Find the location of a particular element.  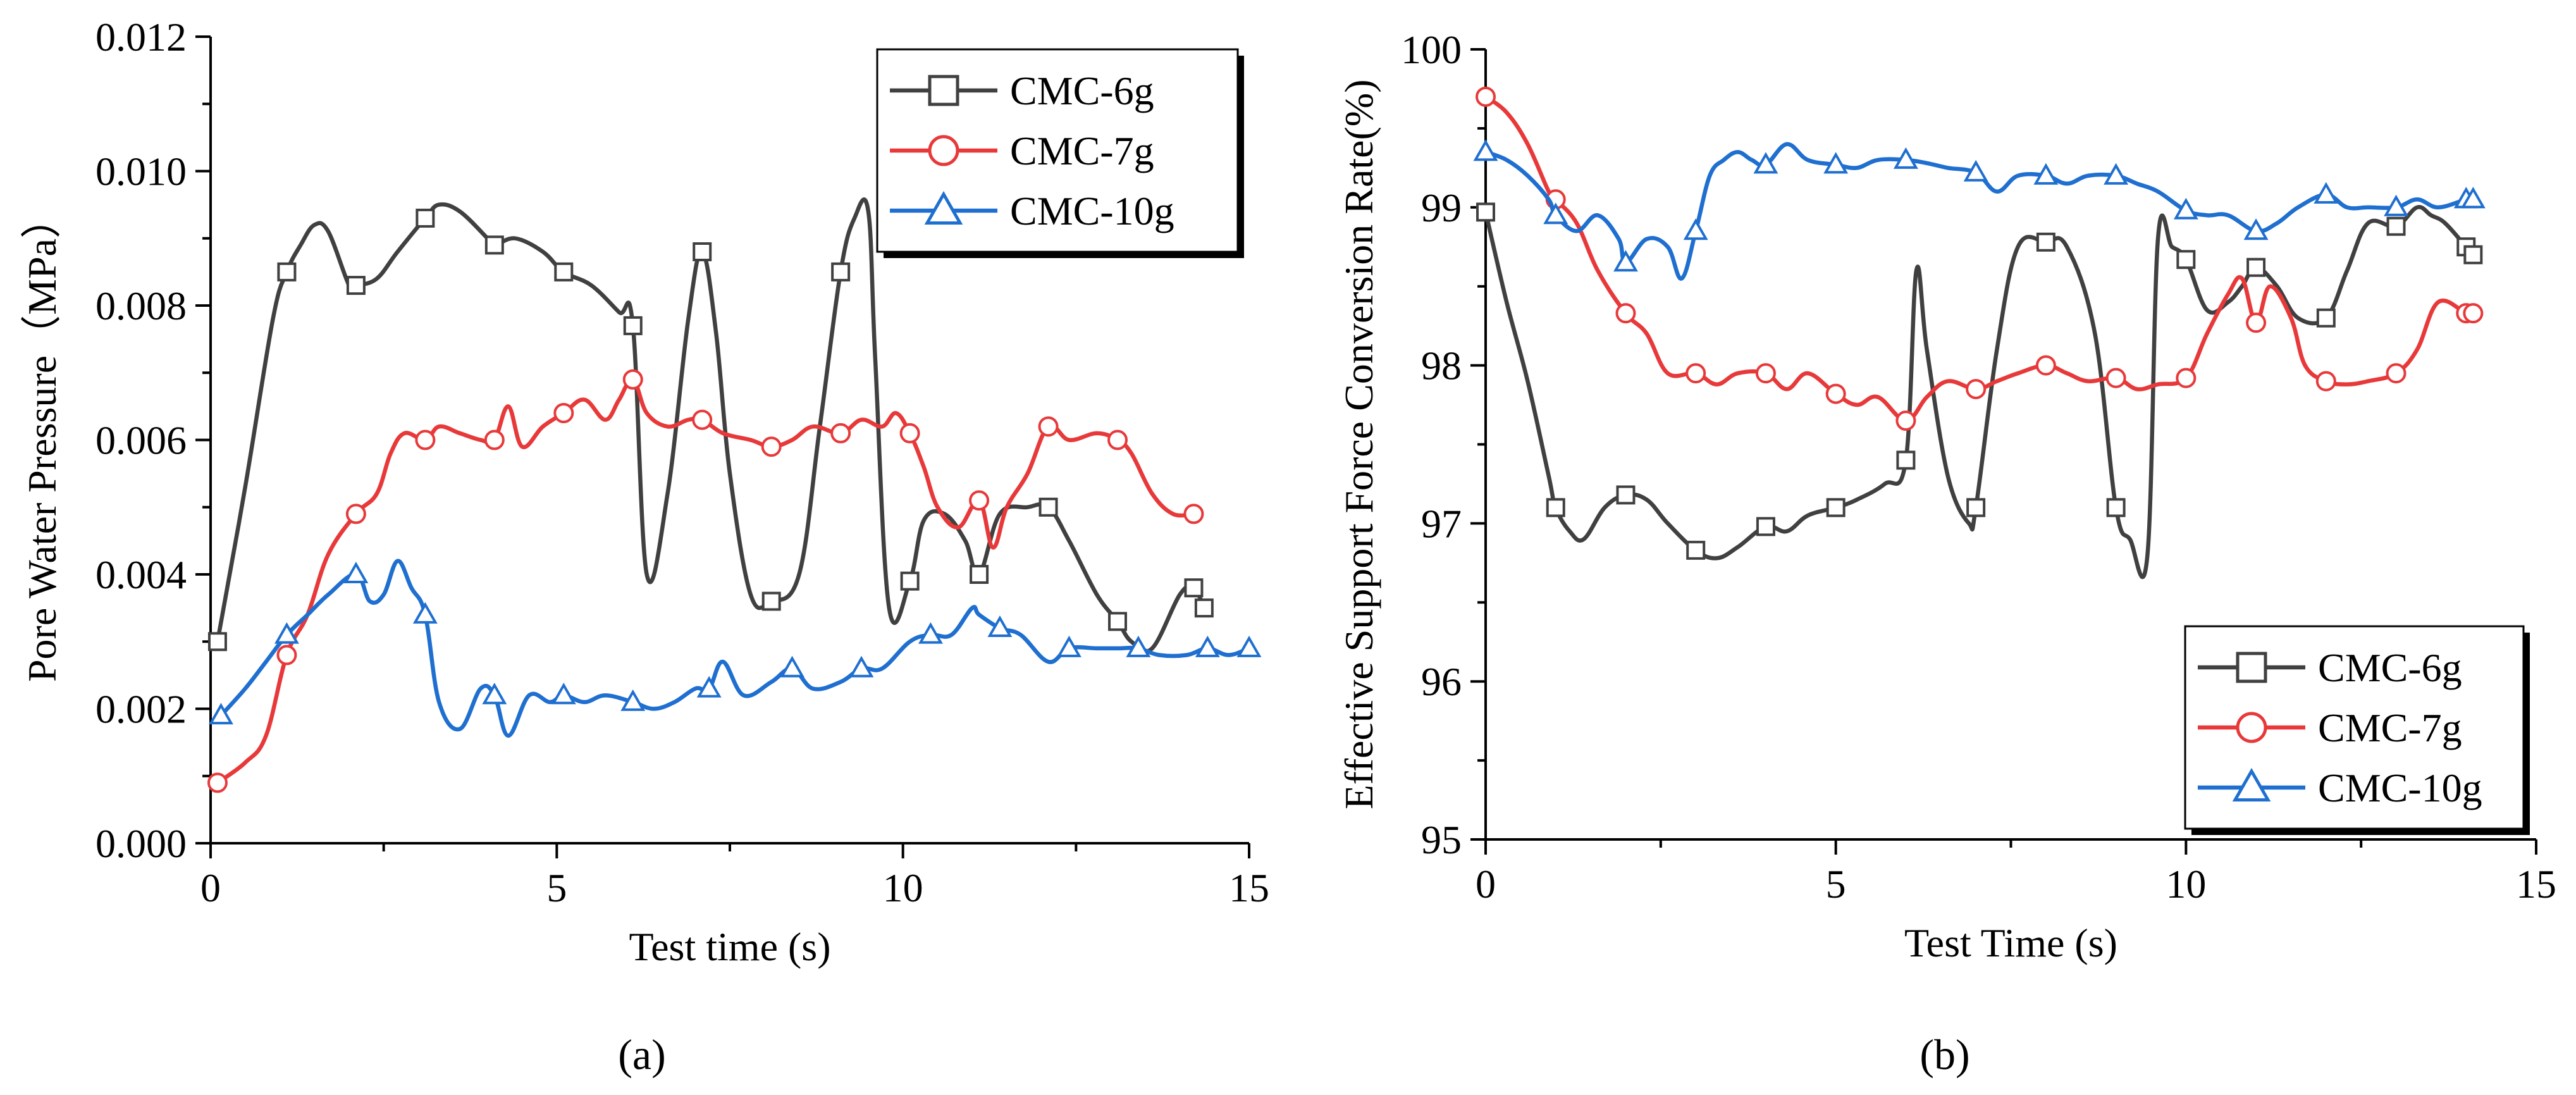

x-axis-title: Test Time (s) is located at coordinates (2010, 942).